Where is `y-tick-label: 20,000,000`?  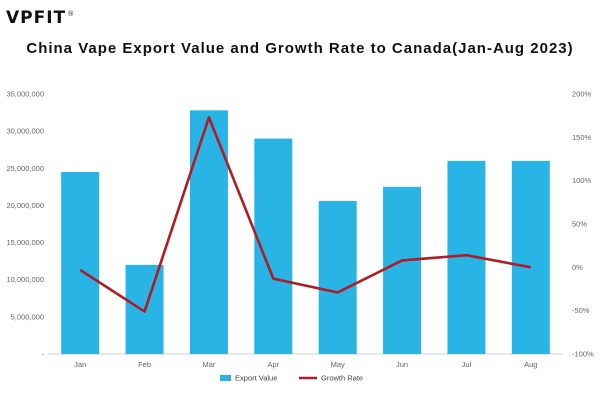
y-tick-label: 20,000,000 is located at coordinates (25, 205).